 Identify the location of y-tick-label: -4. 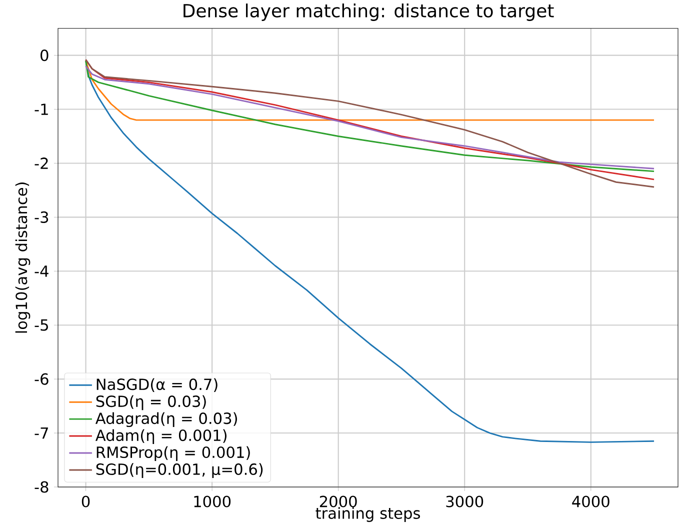
(41, 271).